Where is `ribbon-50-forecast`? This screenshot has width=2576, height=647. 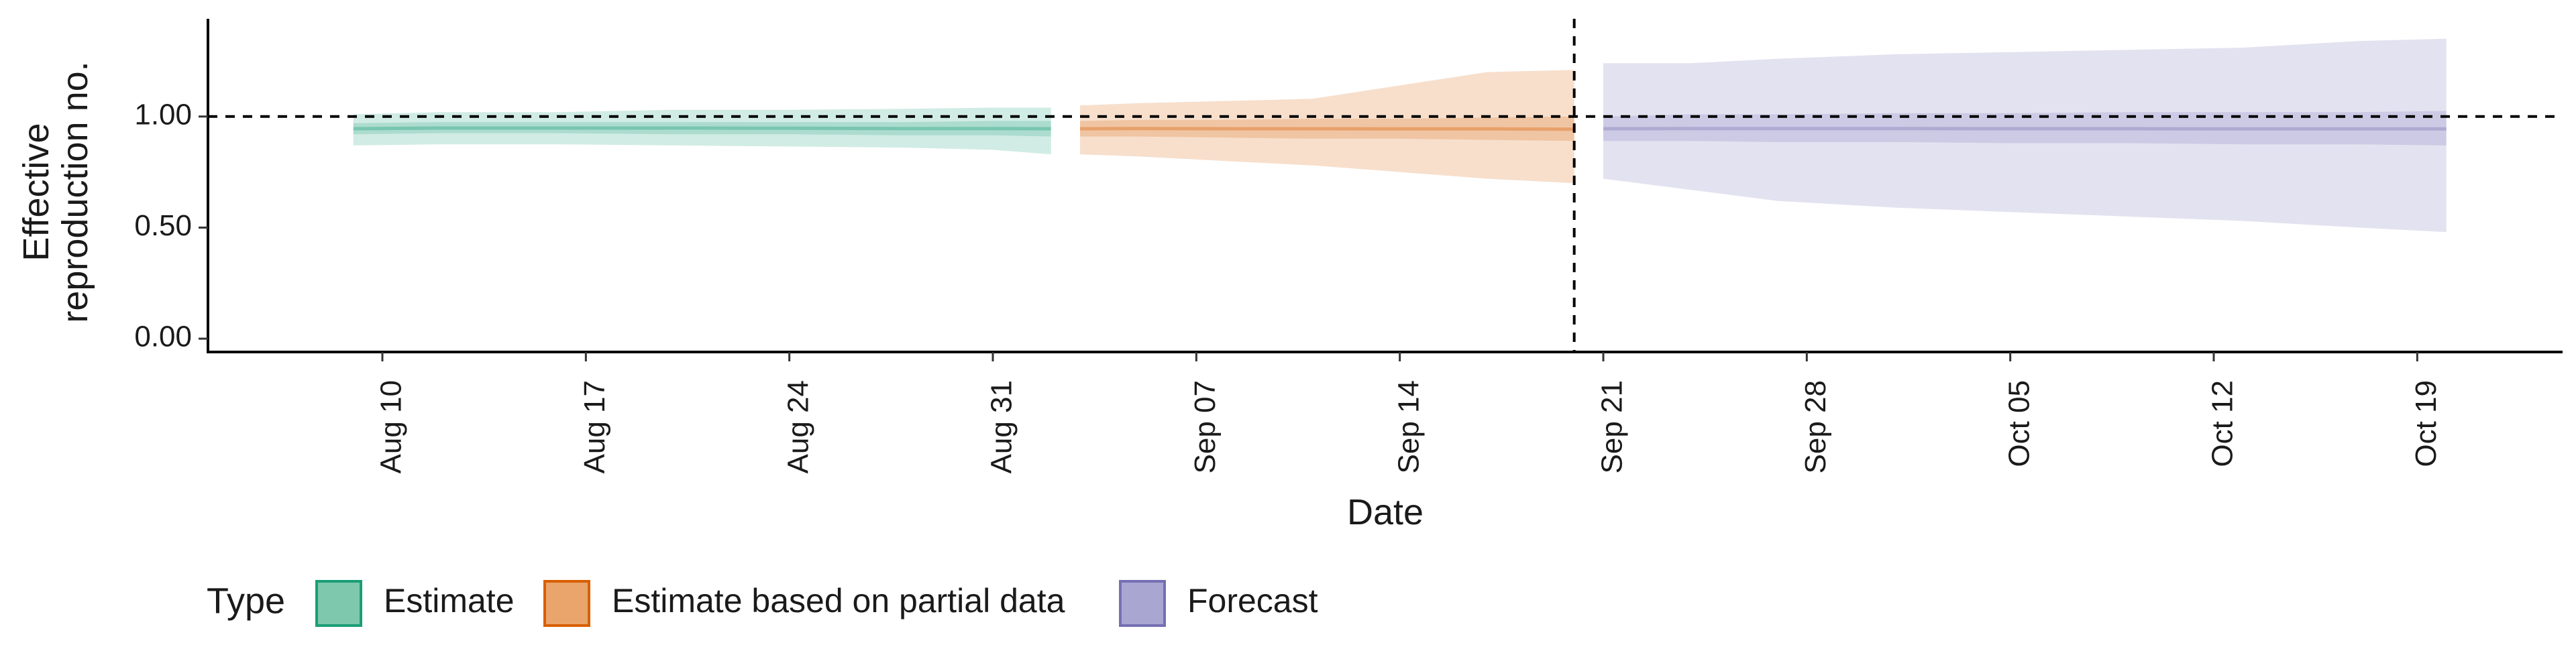 ribbon-50-forecast is located at coordinates (2025, 128).